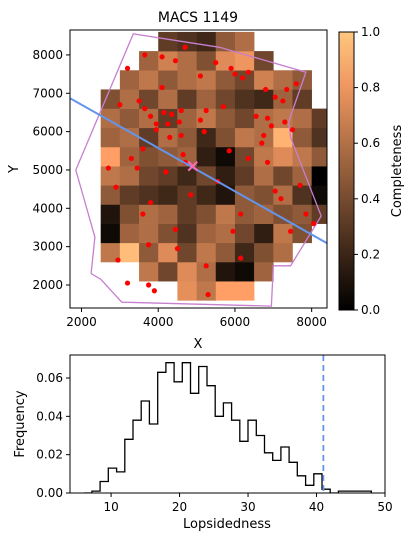 Image resolution: width=415 pixels, height=543 pixels. Describe the element at coordinates (370, 310) in the screenshot. I see `colorbar-tick-label: 0.0` at that location.